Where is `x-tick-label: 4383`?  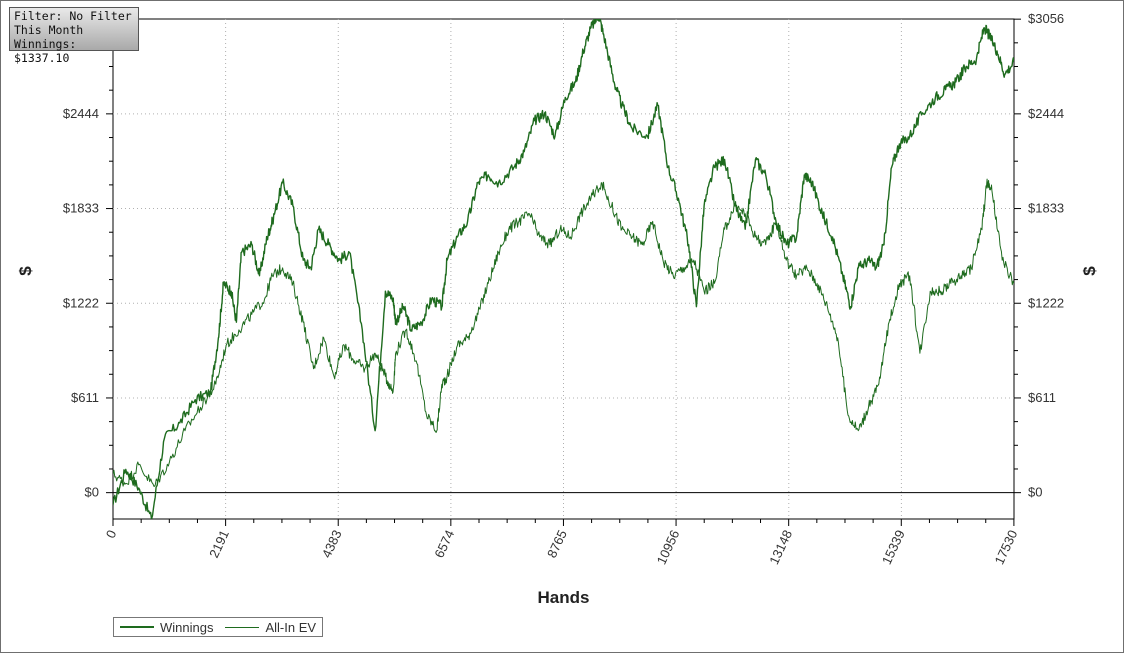
x-tick-label: 4383 is located at coordinates (332, 544).